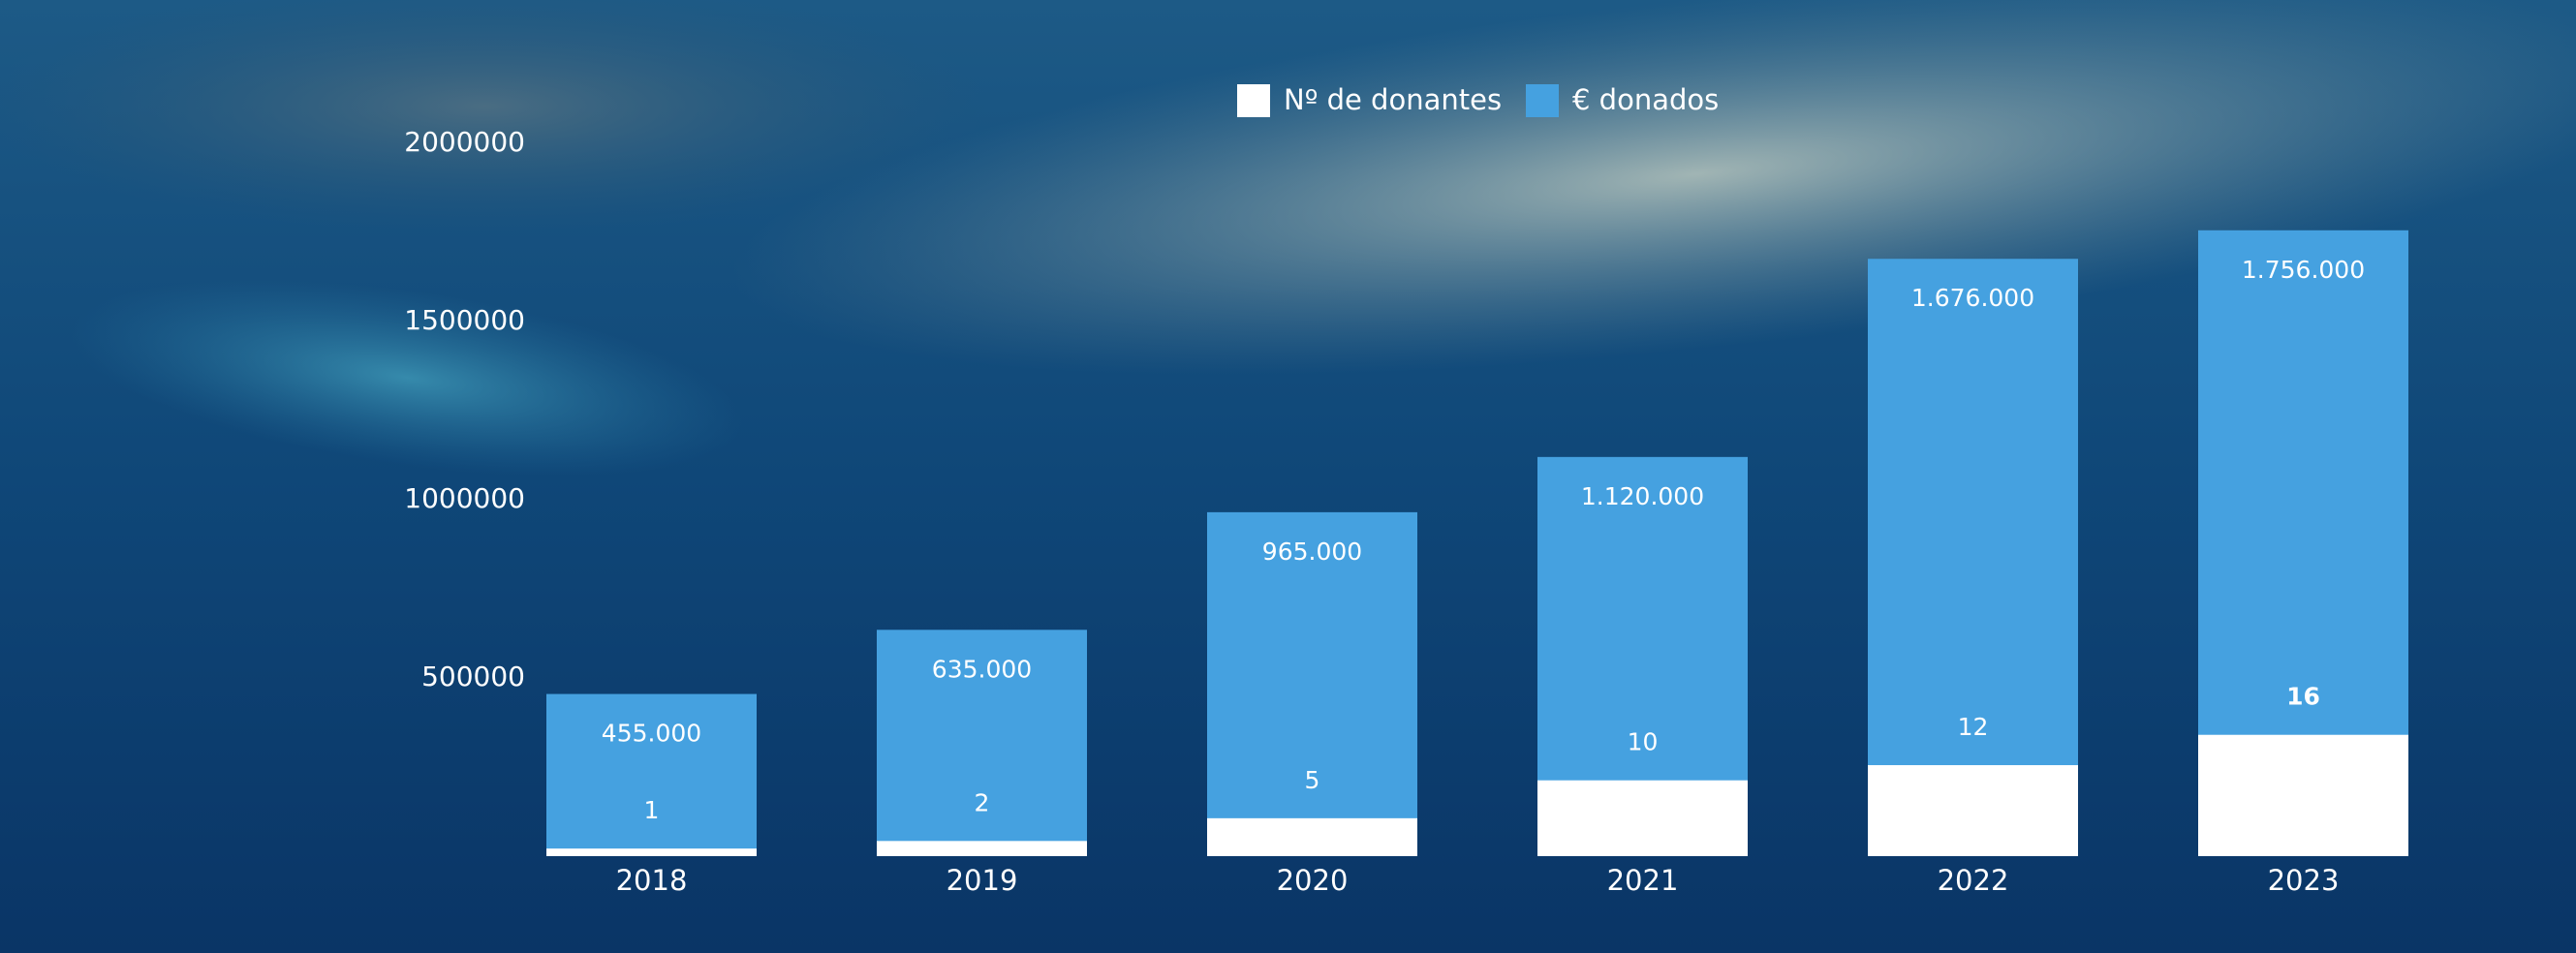 This screenshot has height=953, width=2576. Describe the element at coordinates (982, 669) in the screenshot. I see `value-label: 635.000` at that location.